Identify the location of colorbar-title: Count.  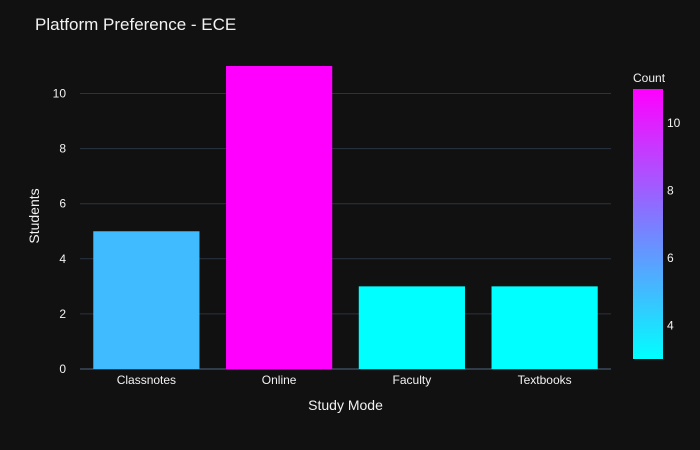
(649, 78).